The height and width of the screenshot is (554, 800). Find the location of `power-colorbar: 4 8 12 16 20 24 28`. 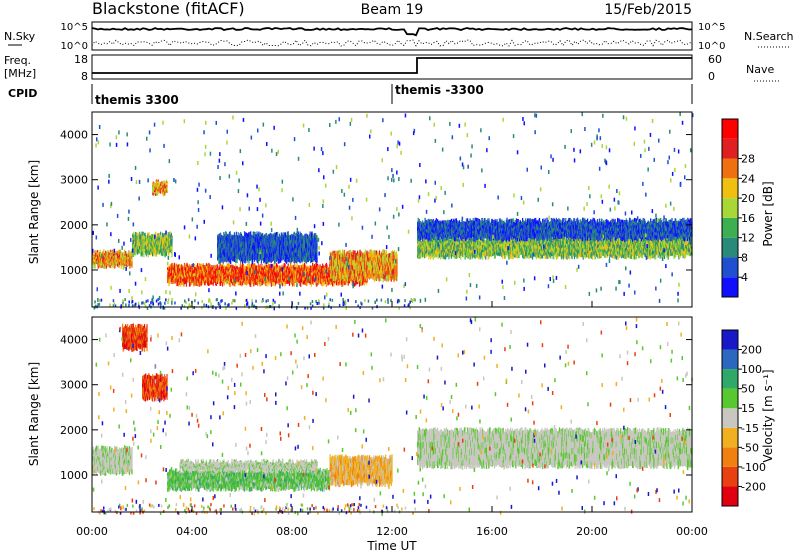

power-colorbar: 4 8 12 16 20 24 28 is located at coordinates (738, 208).